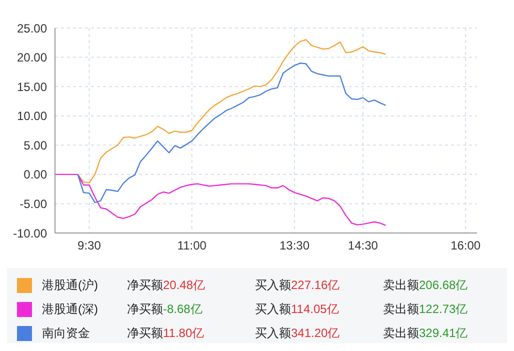  What do you see at coordinates (36, 175) in the screenshot?
I see `y-tick-label: 0.00` at bounding box center [36, 175].